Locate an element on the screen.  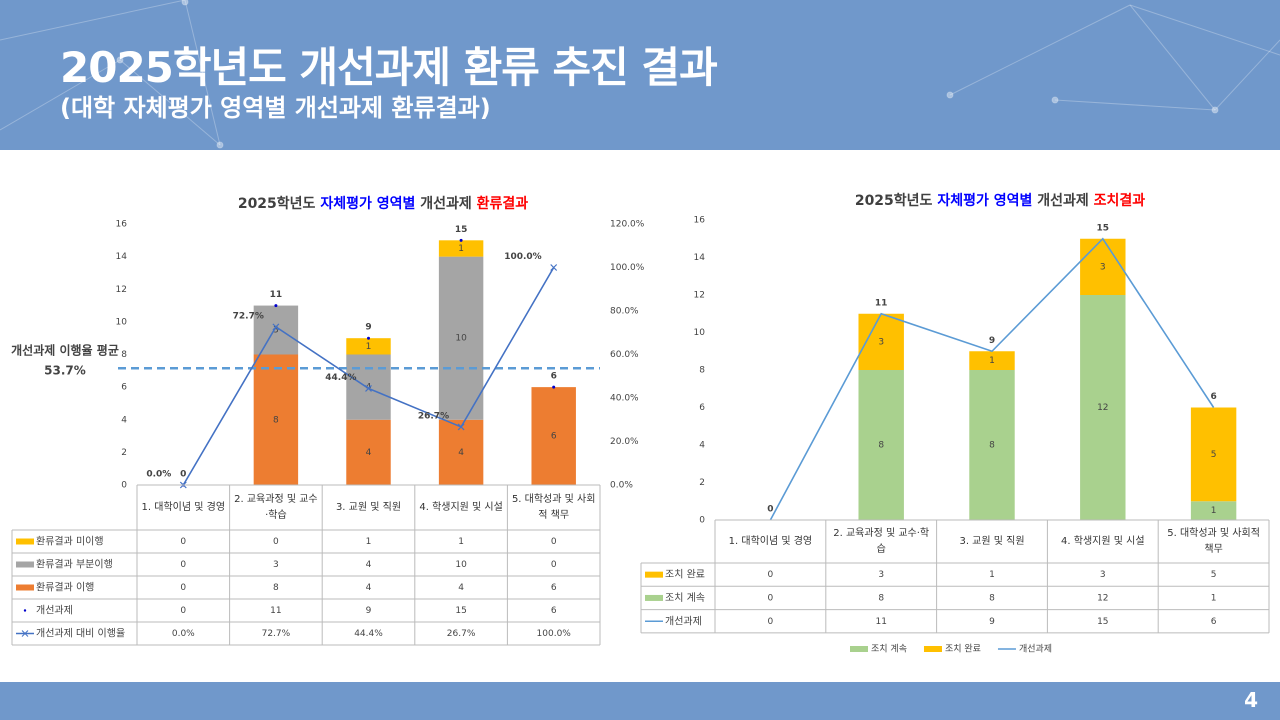
y2-tick-label: 60.0% is located at coordinates (624, 355).